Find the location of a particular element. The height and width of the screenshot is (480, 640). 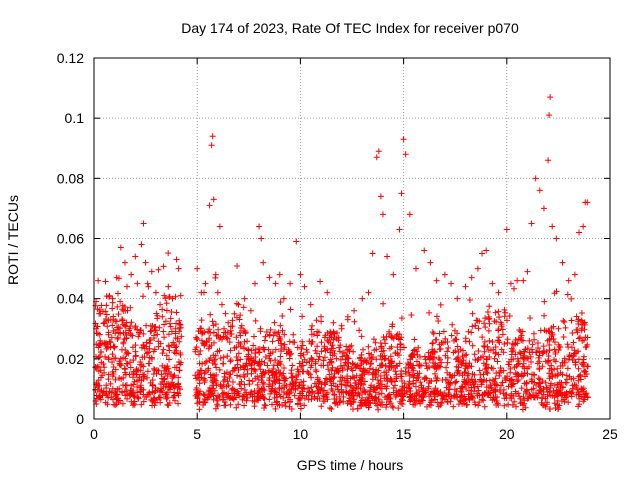

y-tick-label: 0.04 is located at coordinates (70, 299).